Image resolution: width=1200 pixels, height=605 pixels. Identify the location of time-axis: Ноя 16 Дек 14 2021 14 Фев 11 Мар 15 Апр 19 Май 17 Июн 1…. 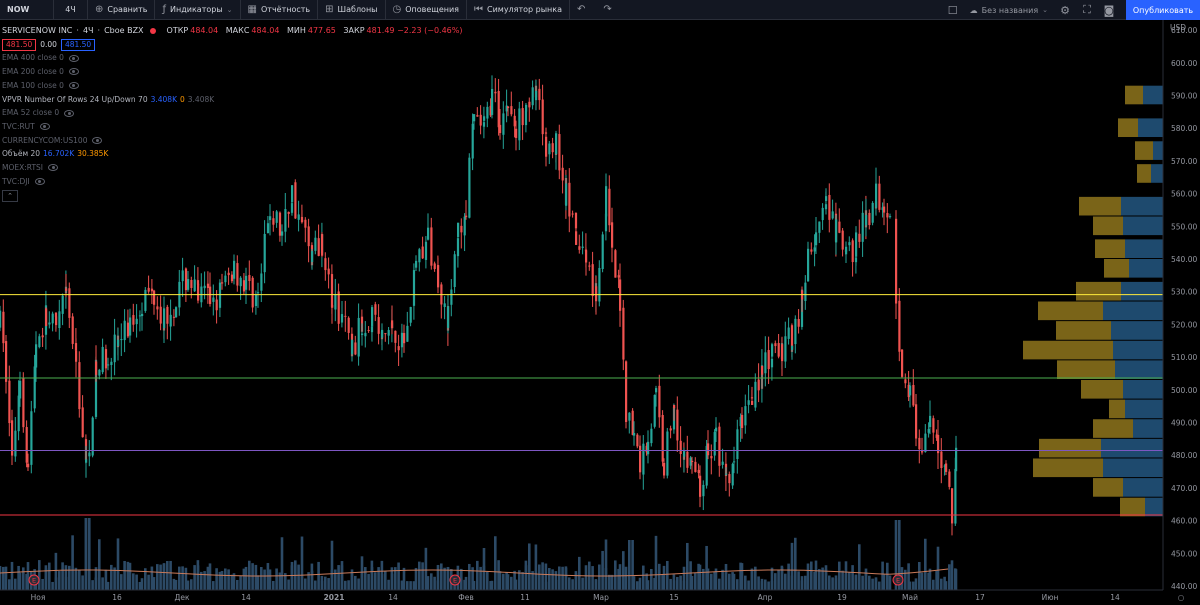
(592, 595).